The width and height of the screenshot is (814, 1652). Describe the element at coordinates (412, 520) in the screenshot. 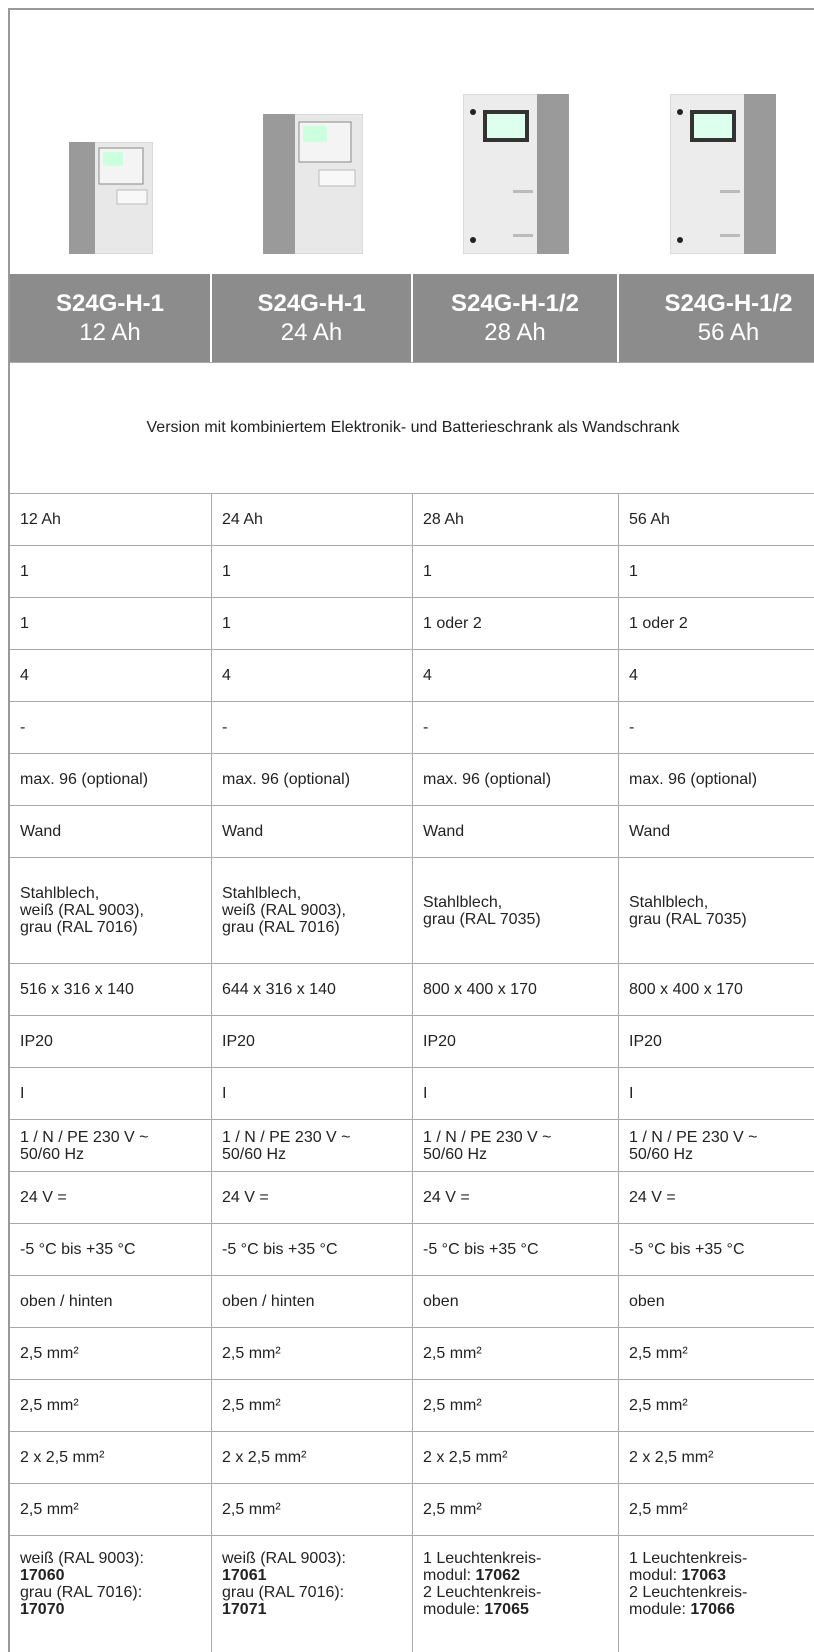

I see `table-row: 12 Ah 24 Ah 28 Ah 56 Ah` at that location.